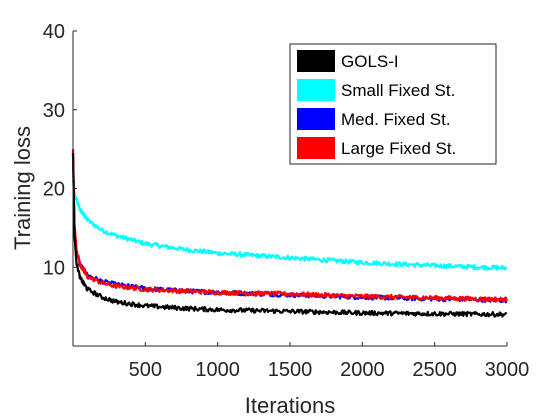 This screenshot has width=560, height=420. What do you see at coordinates (370, 61) in the screenshot?
I see `legend-label-gols-i: GOLS-I` at bounding box center [370, 61].